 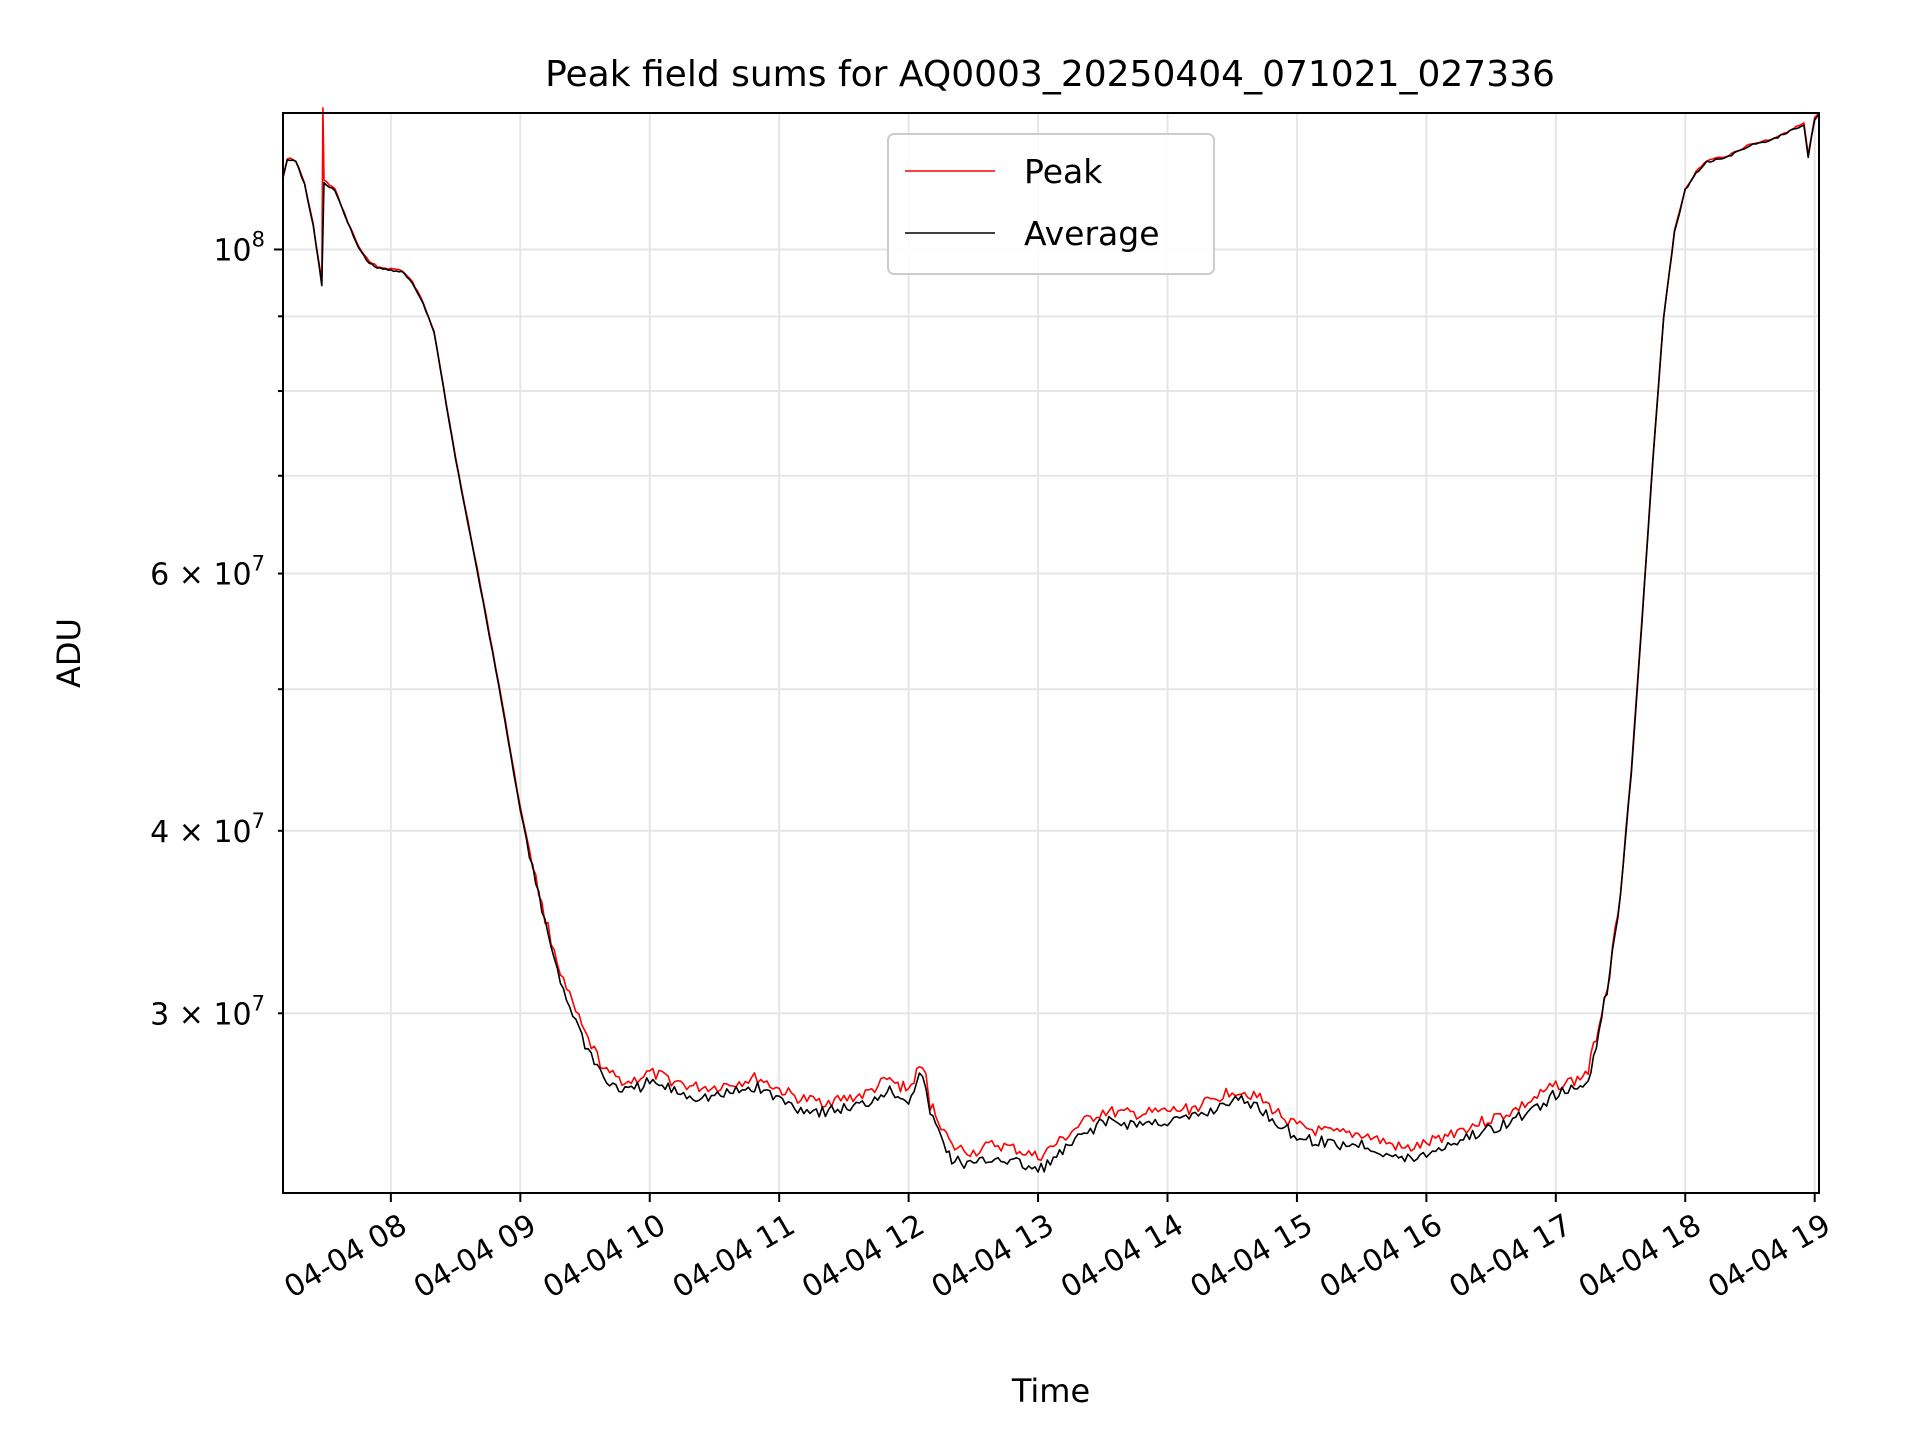 What do you see at coordinates (734, 1257) in the screenshot?
I see `x-tick-label: 04-04 11` at bounding box center [734, 1257].